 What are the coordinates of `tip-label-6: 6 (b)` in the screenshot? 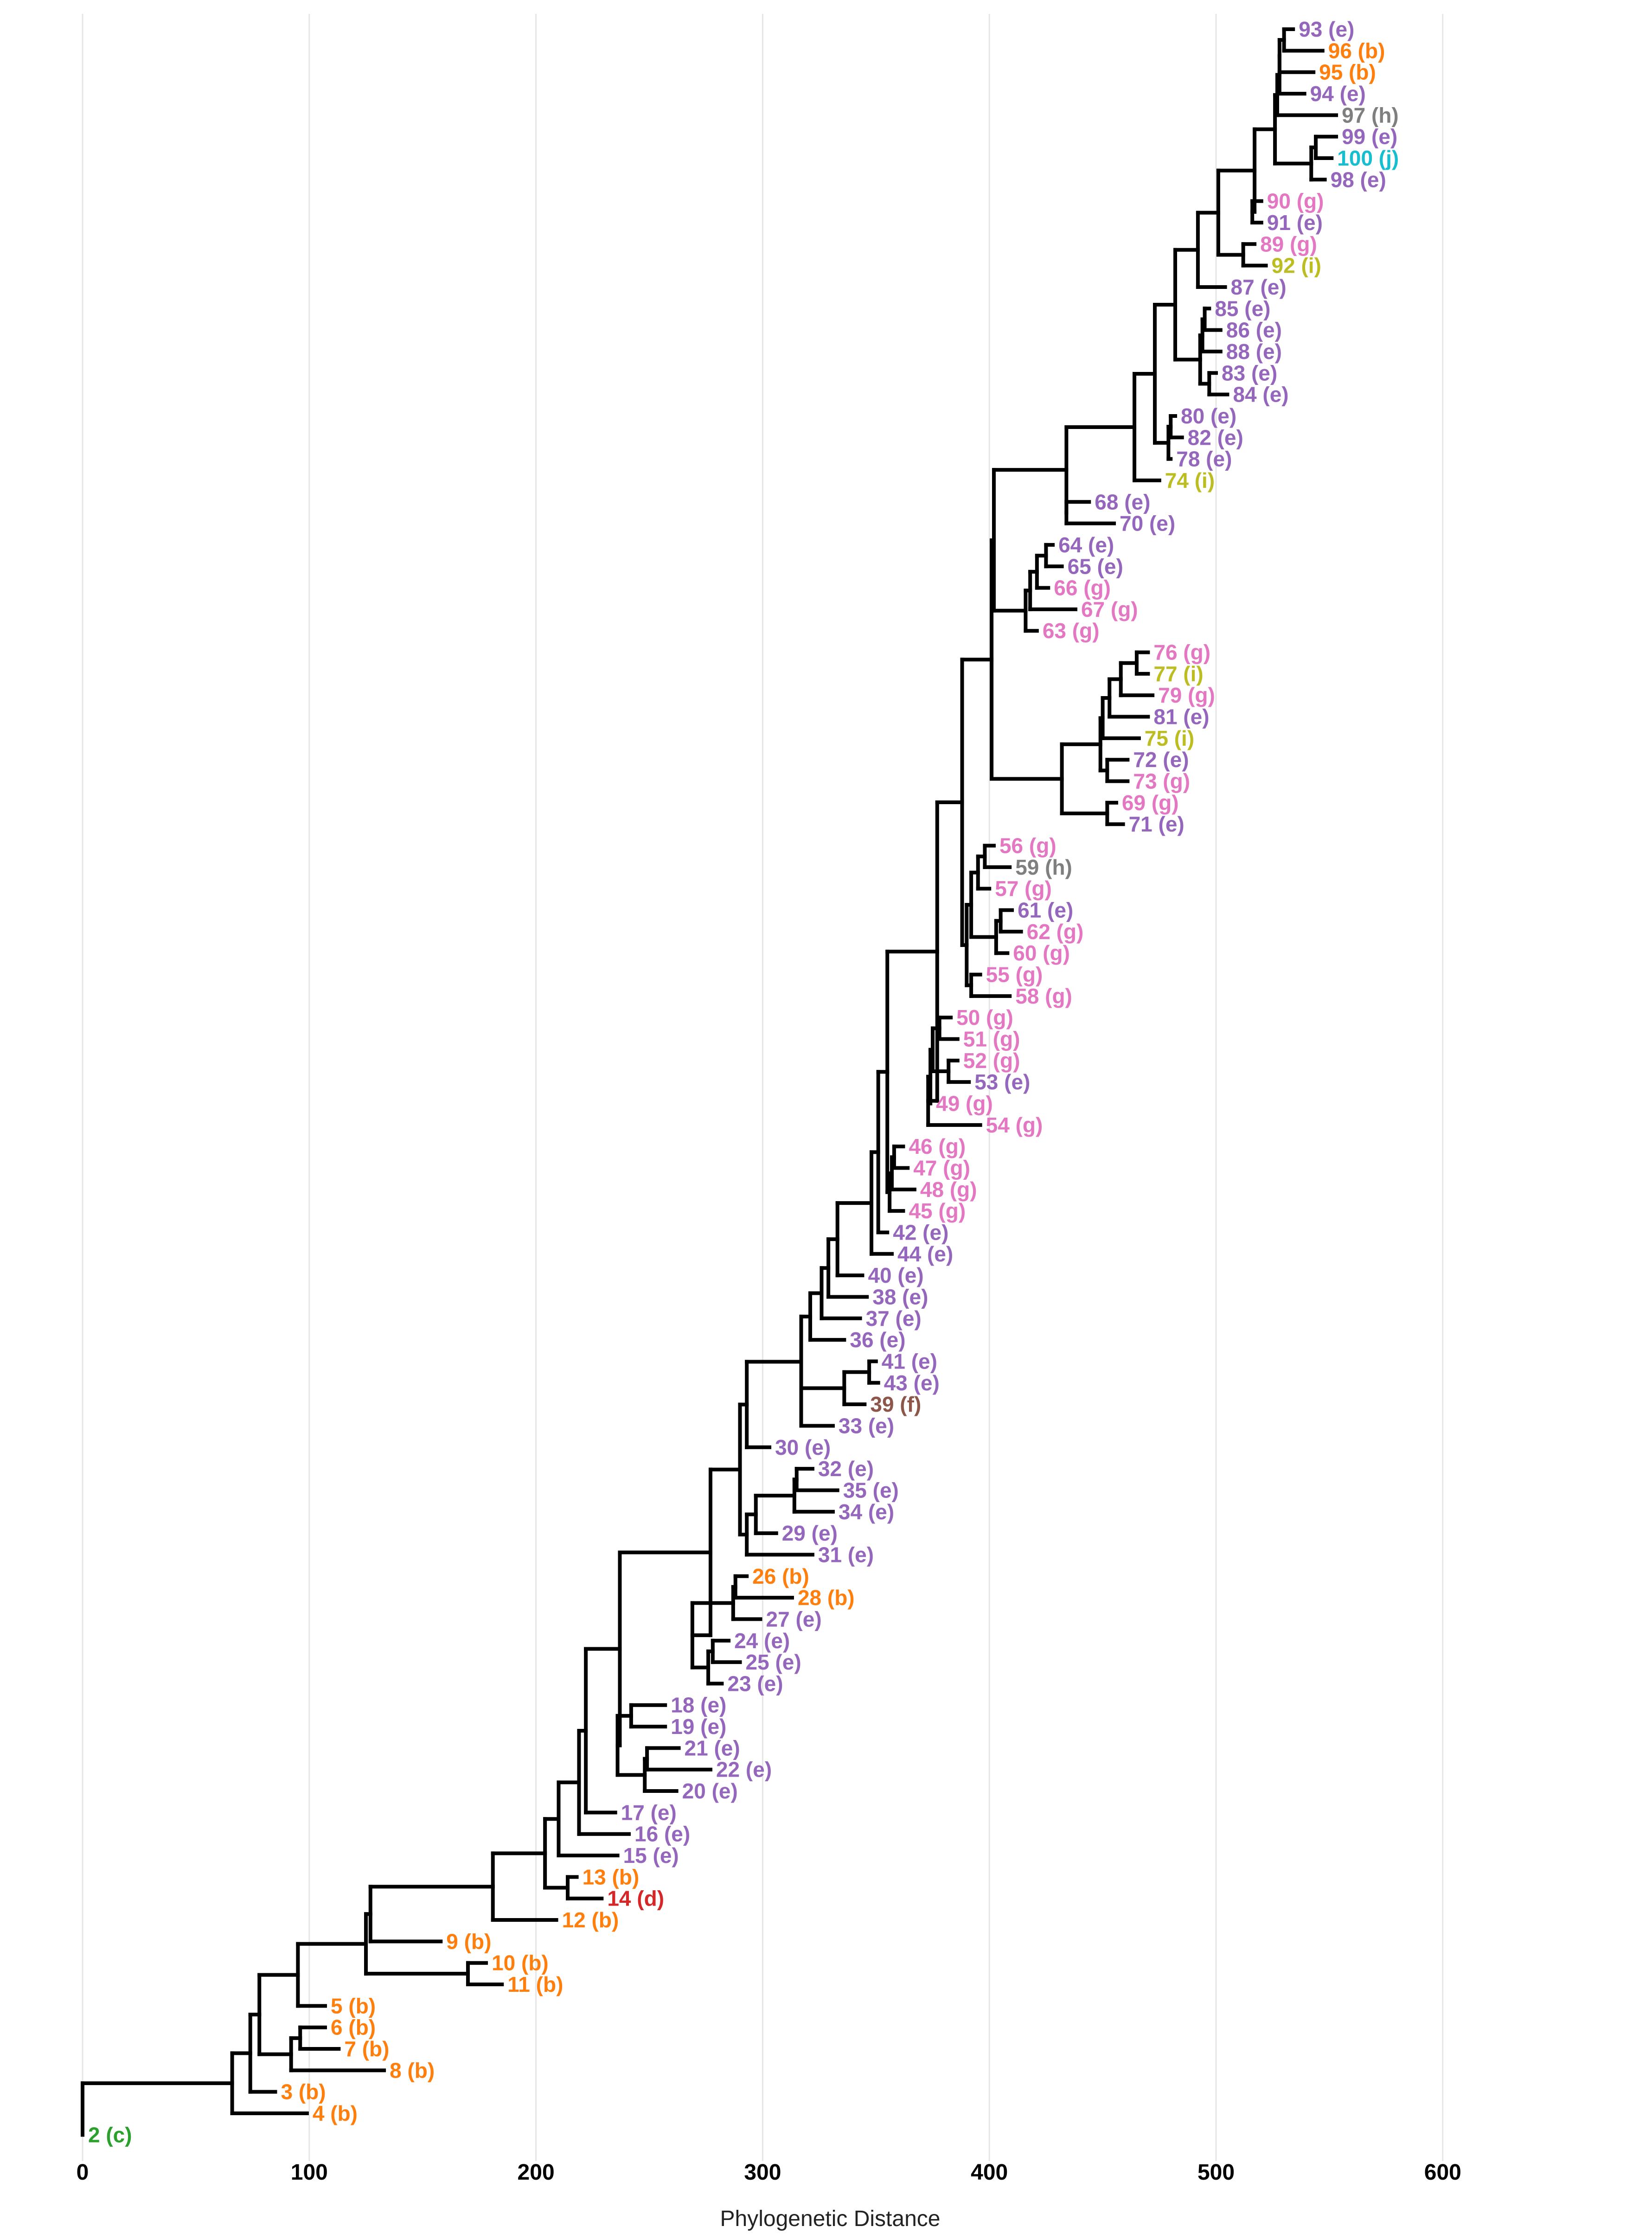 It's located at (353, 2027).